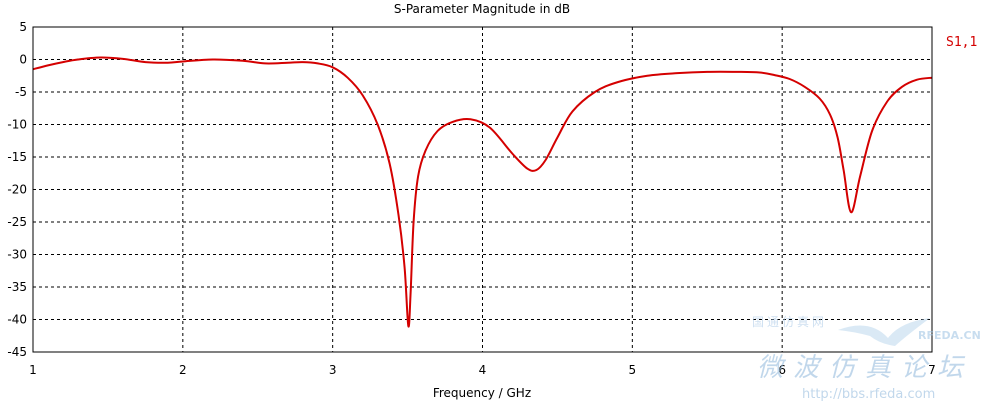 Image resolution: width=1001 pixels, height=403 pixels. Describe the element at coordinates (23, 60) in the screenshot. I see `y-tick-label-1: 0` at that location.